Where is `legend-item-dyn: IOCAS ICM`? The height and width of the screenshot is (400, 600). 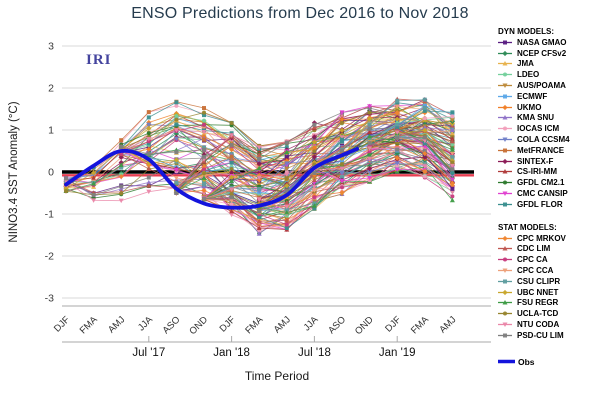
legend-item-dyn: IOCAS ICM is located at coordinates (549, 128).